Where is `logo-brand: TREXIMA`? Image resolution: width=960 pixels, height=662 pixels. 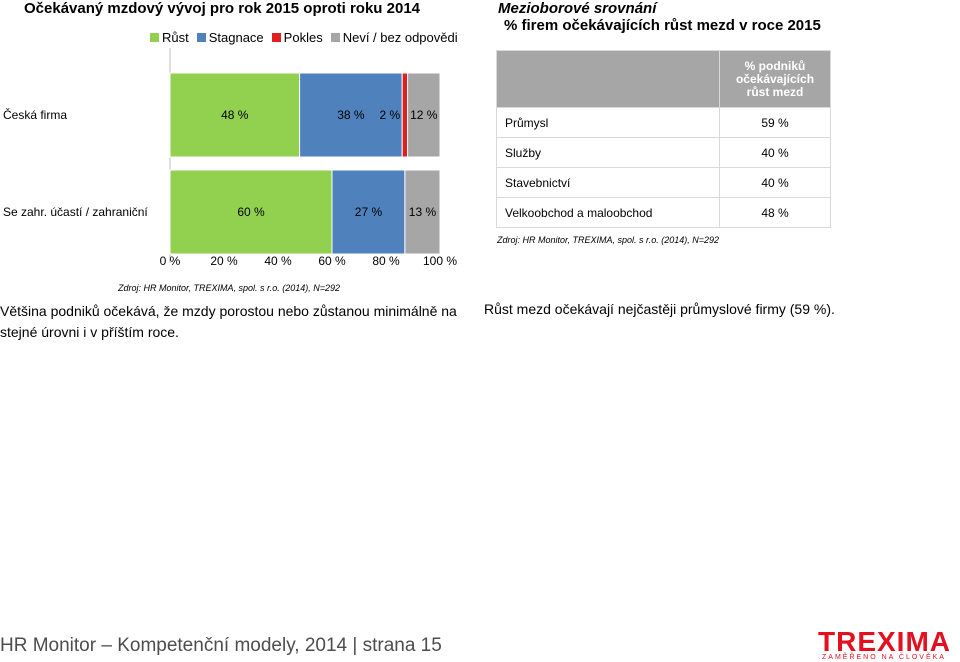
logo-brand: TREXIMA is located at coordinates (884, 641).